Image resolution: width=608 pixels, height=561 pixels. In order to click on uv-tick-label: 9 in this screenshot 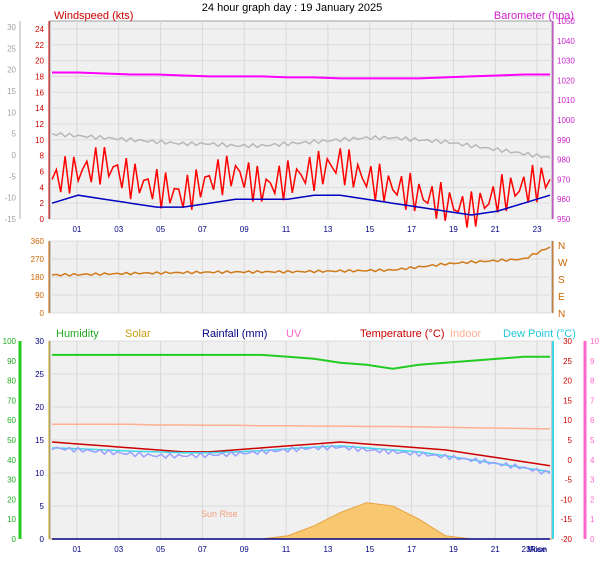, I will do `click(592, 361)`.